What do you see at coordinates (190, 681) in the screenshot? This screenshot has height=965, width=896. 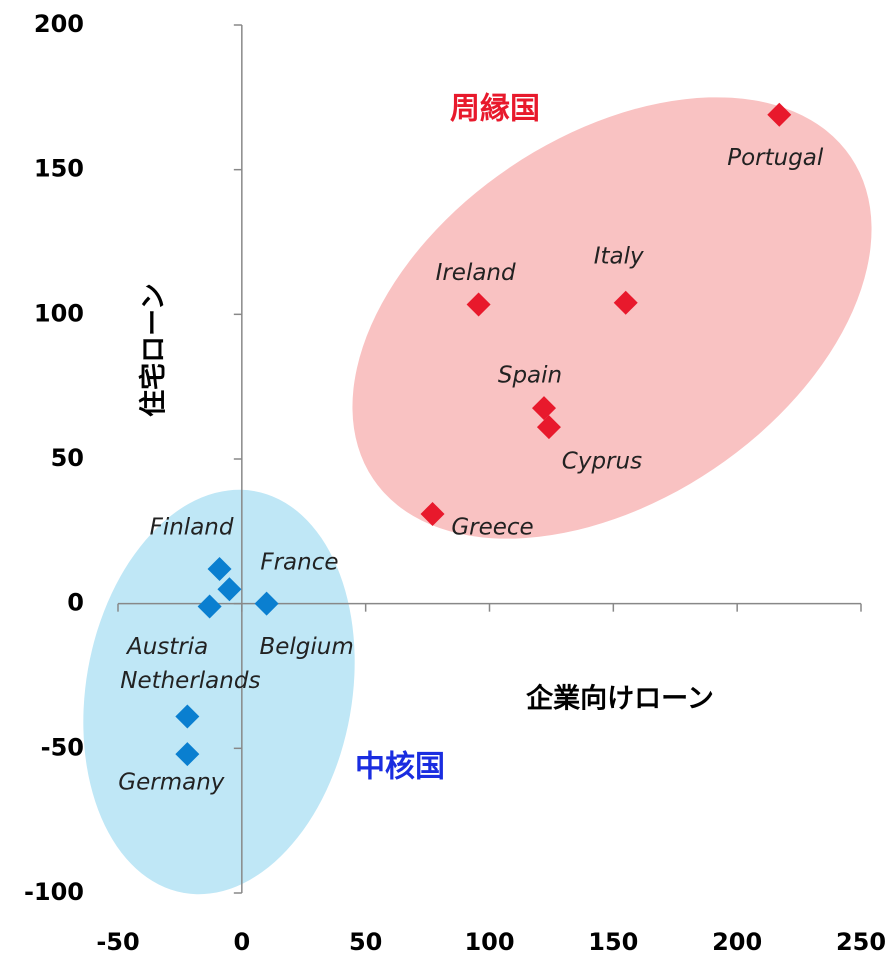 I see `point-label: Netherlands` at bounding box center [190, 681].